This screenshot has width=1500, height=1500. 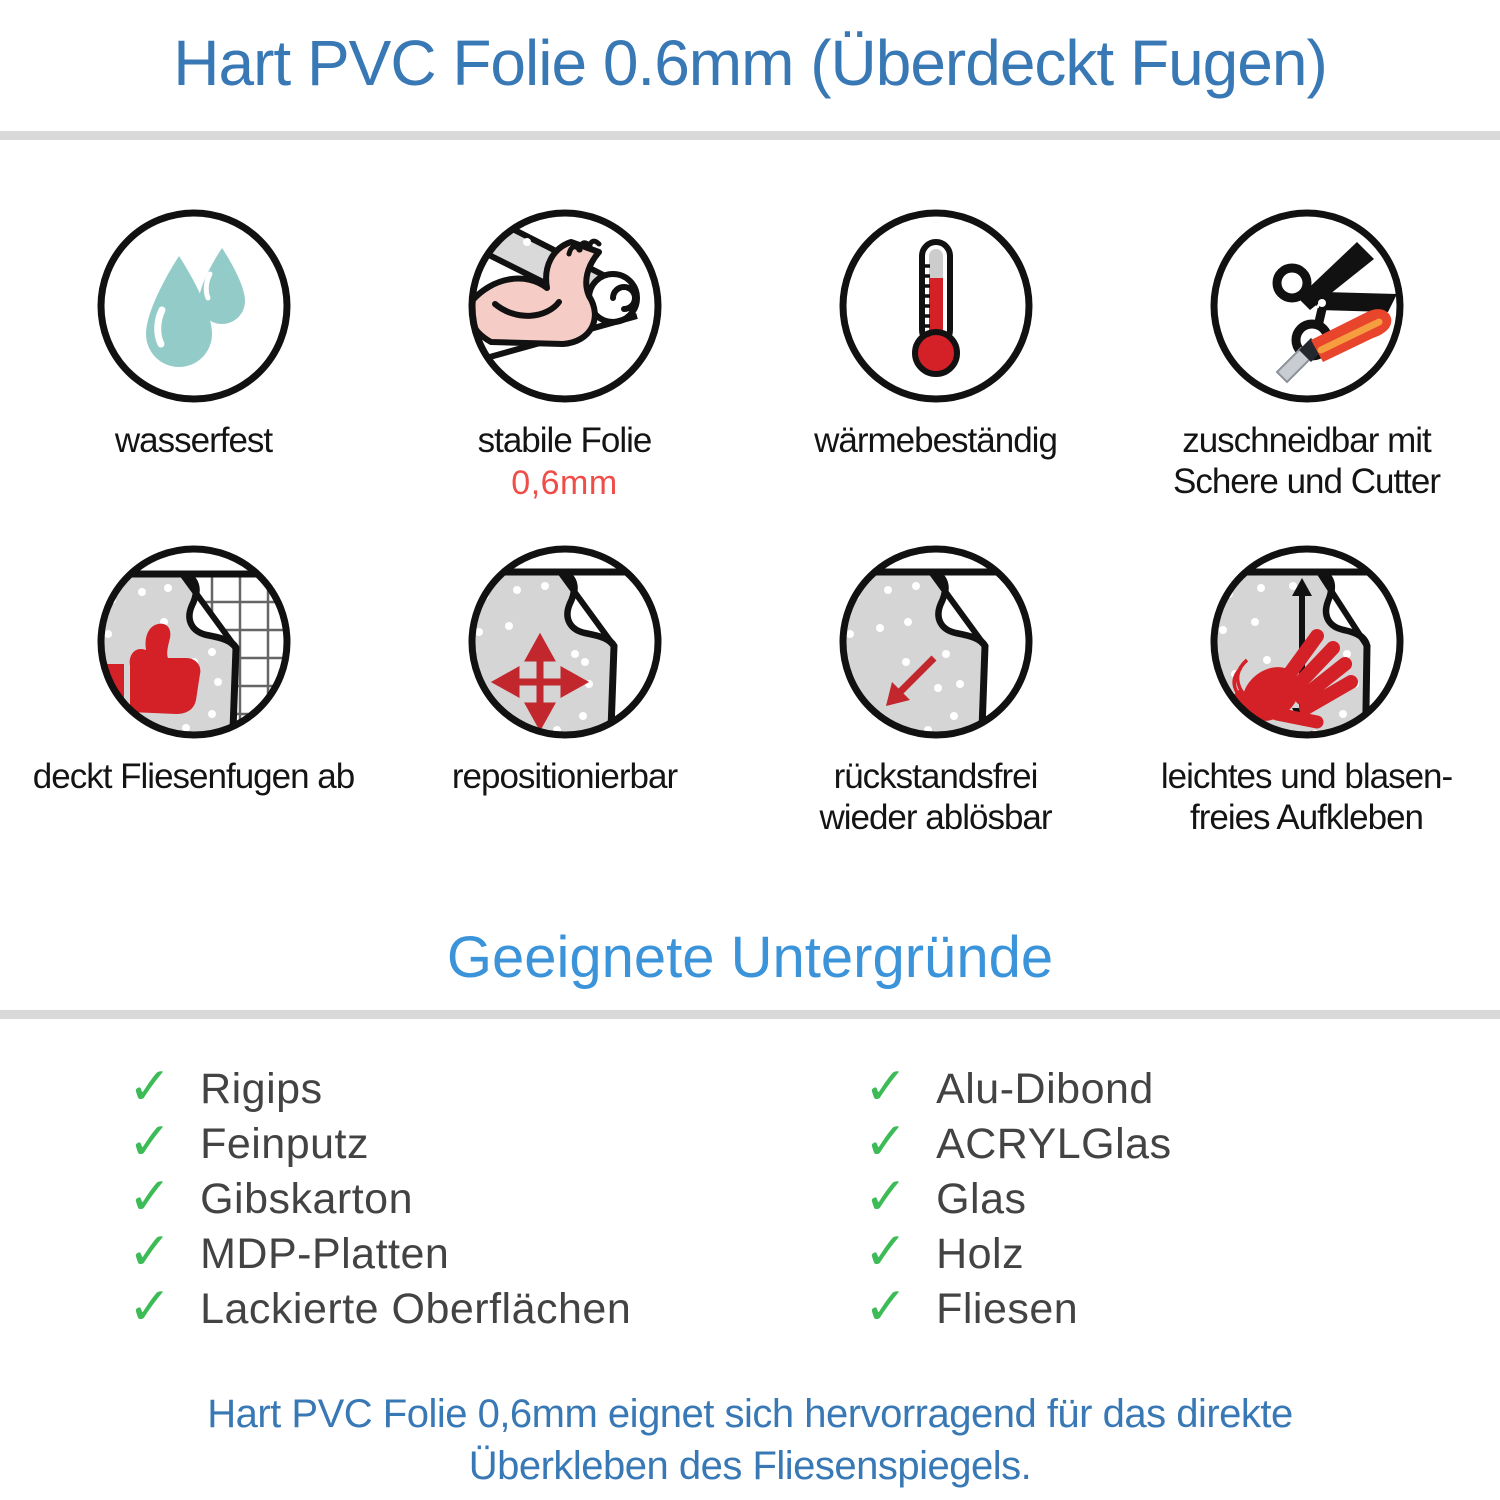 I want to click on list-item-label: ACRYLGlas, so click(x=1054, y=1144).